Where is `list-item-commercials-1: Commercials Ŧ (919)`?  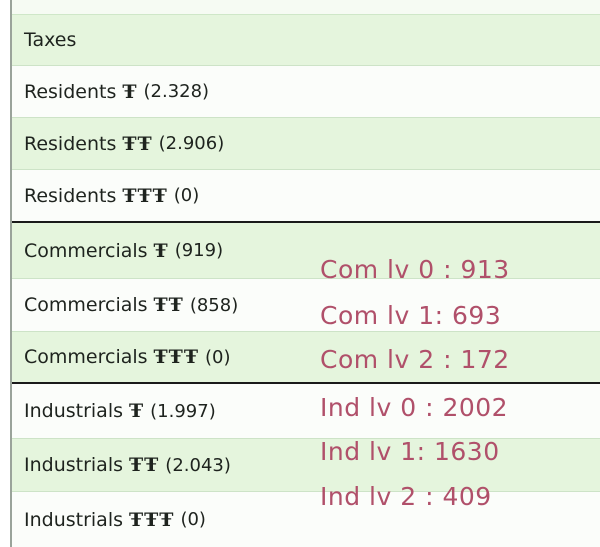
list-item-commercials-1: Commercials Ŧ (919) is located at coordinates (306, 250).